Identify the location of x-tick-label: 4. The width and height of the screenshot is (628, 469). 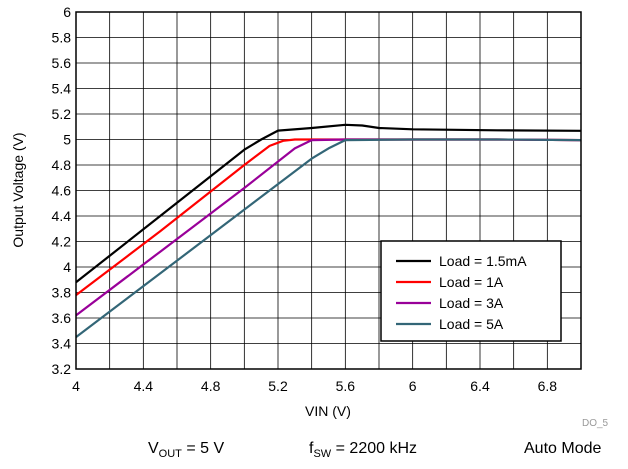
(76, 386).